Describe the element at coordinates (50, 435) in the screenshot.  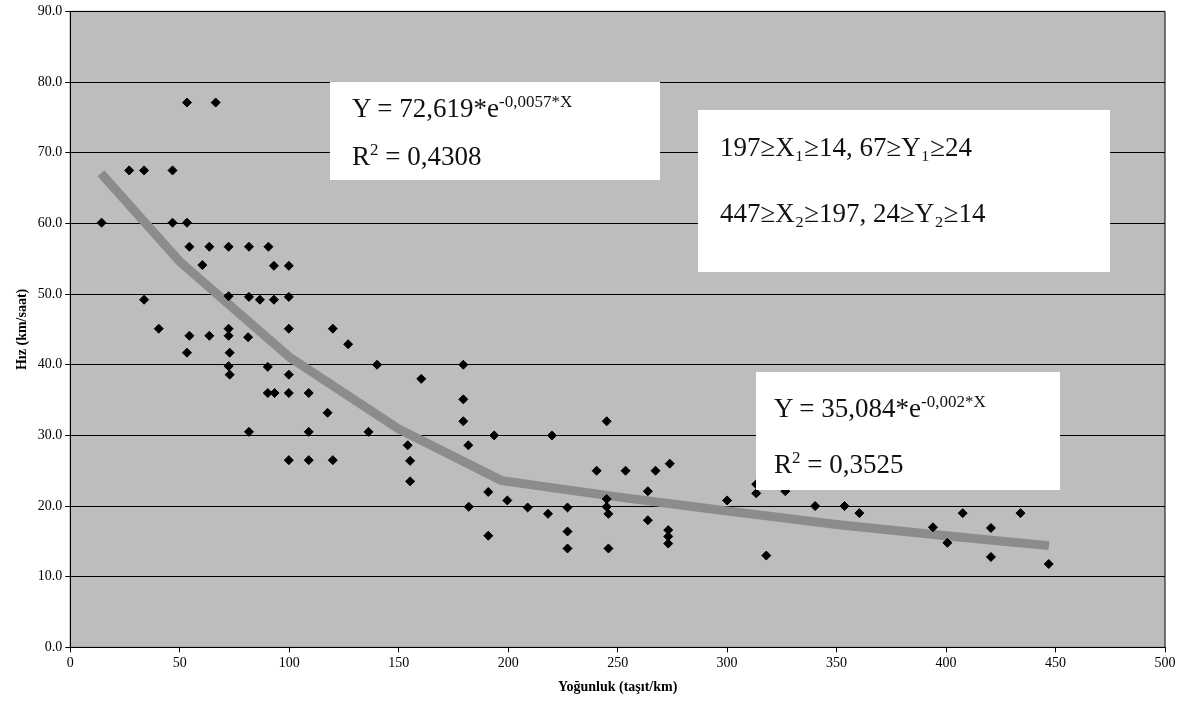
I see `y-tick-label: 30.0` at that location.